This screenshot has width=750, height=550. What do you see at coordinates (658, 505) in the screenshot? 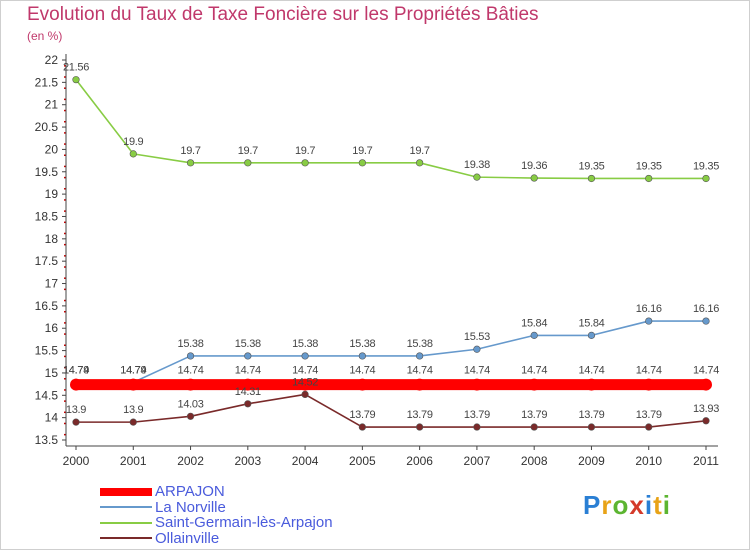
I see `logo-letter: t` at bounding box center [658, 505].